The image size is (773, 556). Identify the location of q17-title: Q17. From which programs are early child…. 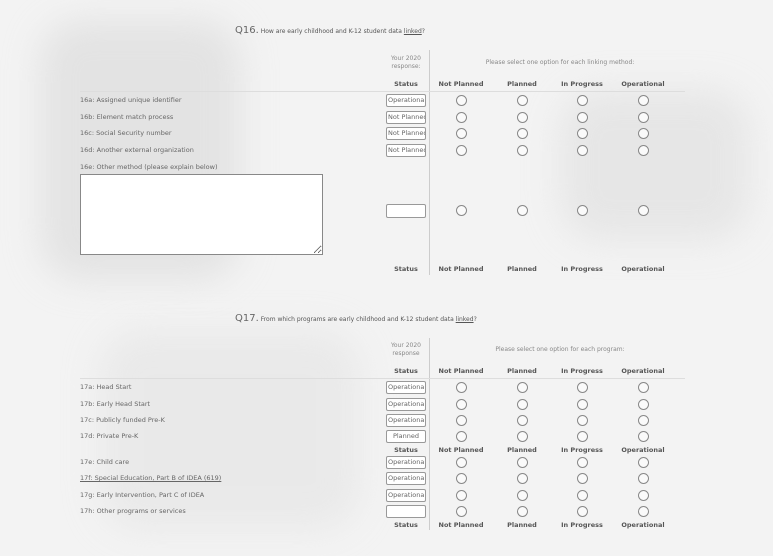
(356, 318).